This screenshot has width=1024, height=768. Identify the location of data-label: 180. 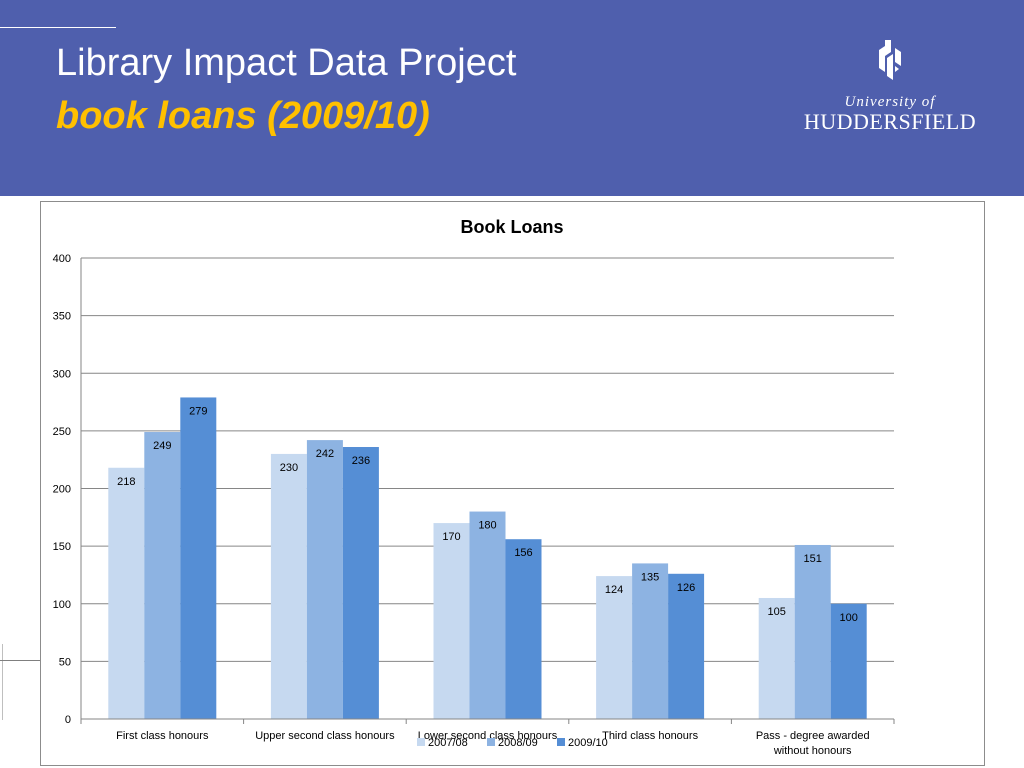
(487, 526).